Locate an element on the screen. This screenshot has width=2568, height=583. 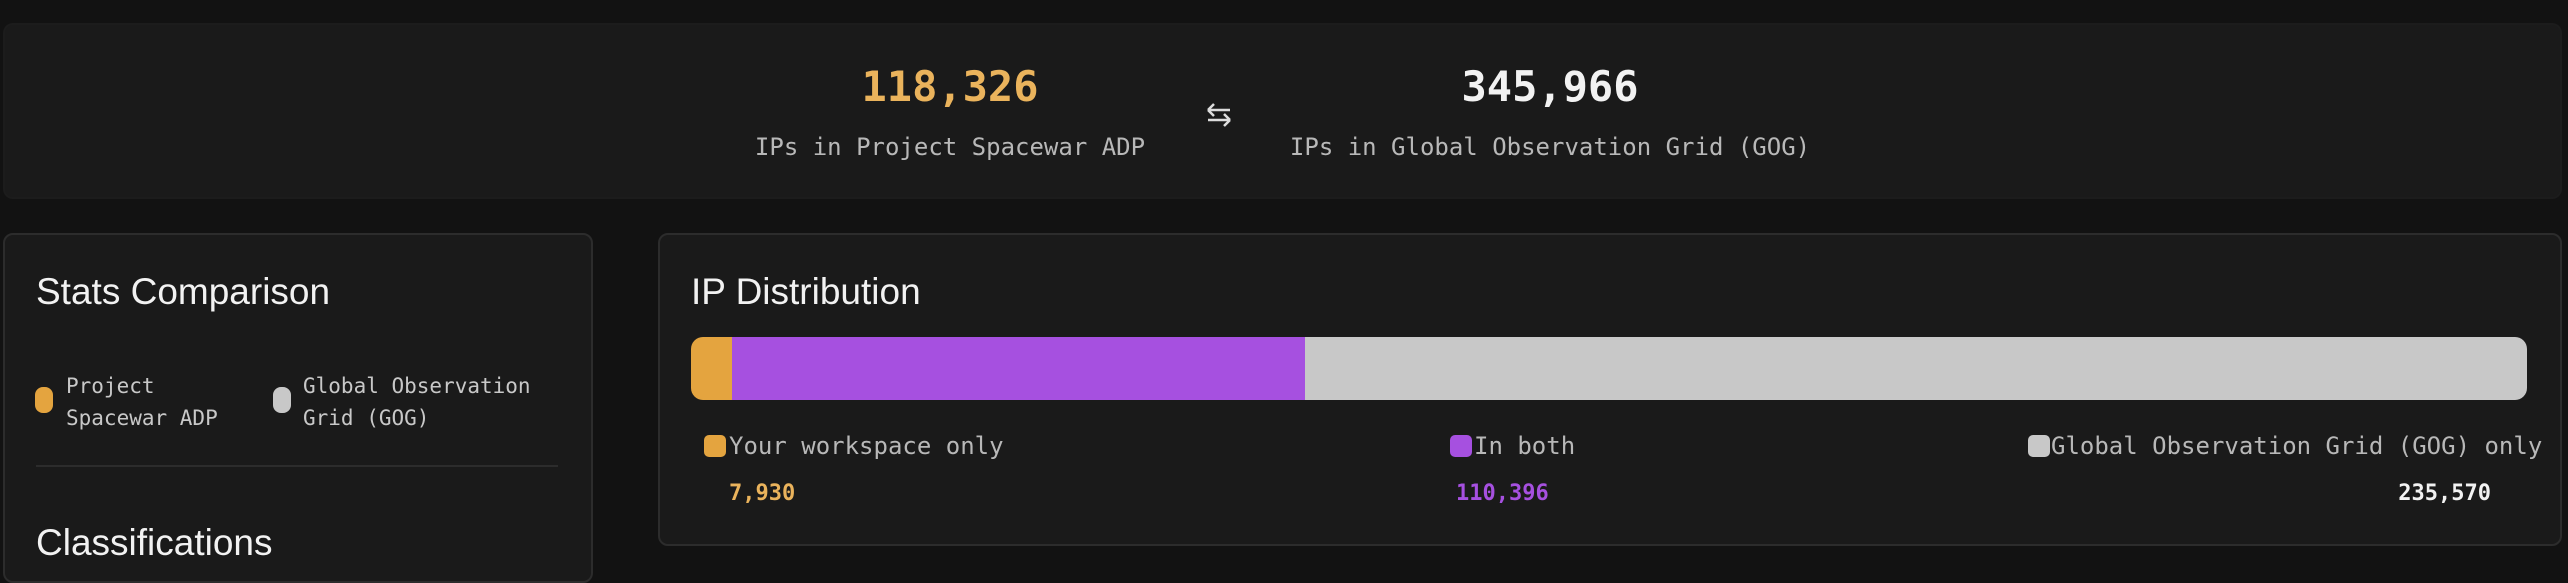
distribution-bar is located at coordinates (1609, 368).